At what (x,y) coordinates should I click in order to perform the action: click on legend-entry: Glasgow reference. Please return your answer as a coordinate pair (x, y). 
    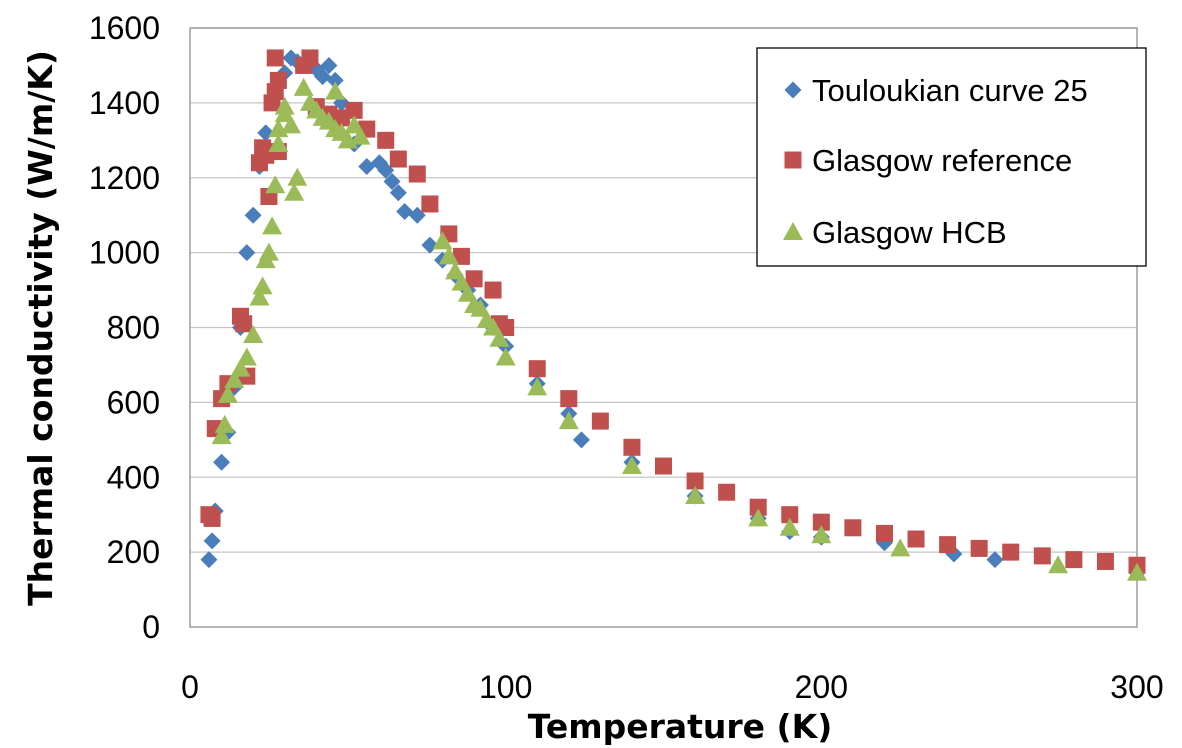
    Looking at the image, I should click on (928, 160).